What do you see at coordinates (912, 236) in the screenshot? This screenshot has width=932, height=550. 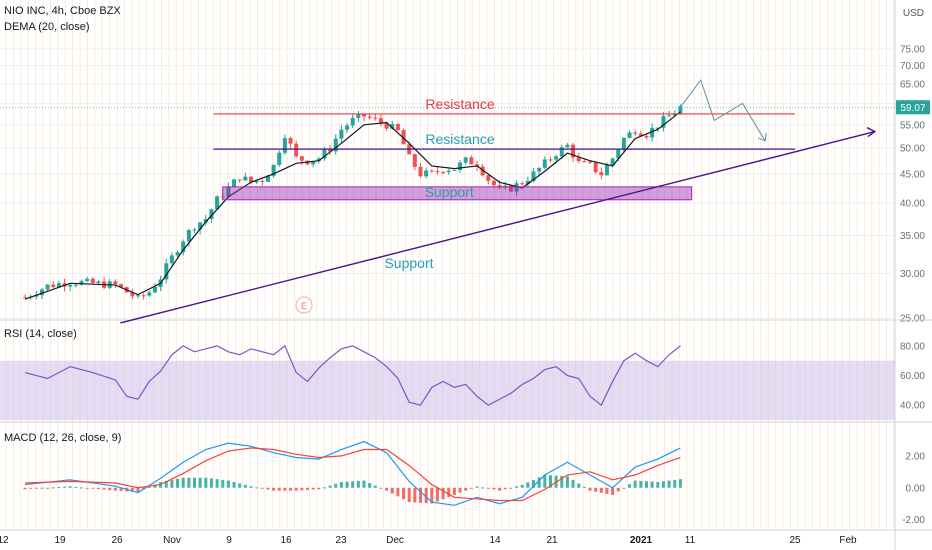 I see `price-axis-label: 35.00` at bounding box center [912, 236].